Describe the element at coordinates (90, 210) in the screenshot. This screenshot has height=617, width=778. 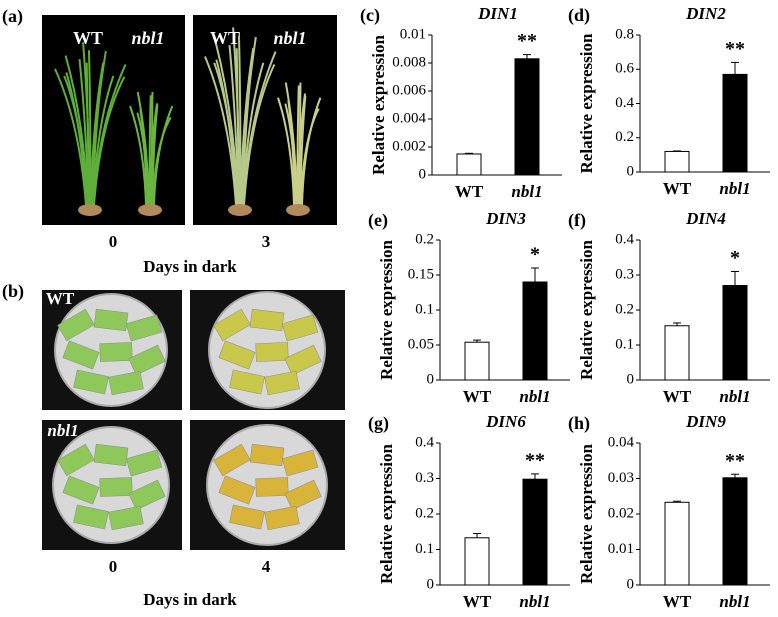
I see `roots` at that location.